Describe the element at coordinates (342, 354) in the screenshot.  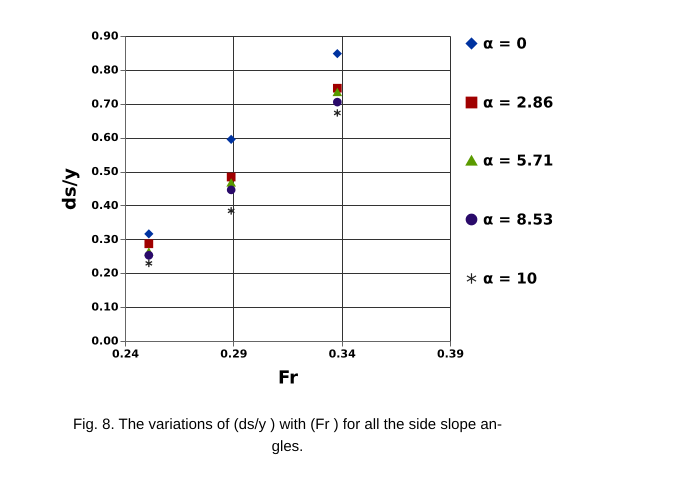
I see `x-tick-label: 0.34` at that location.